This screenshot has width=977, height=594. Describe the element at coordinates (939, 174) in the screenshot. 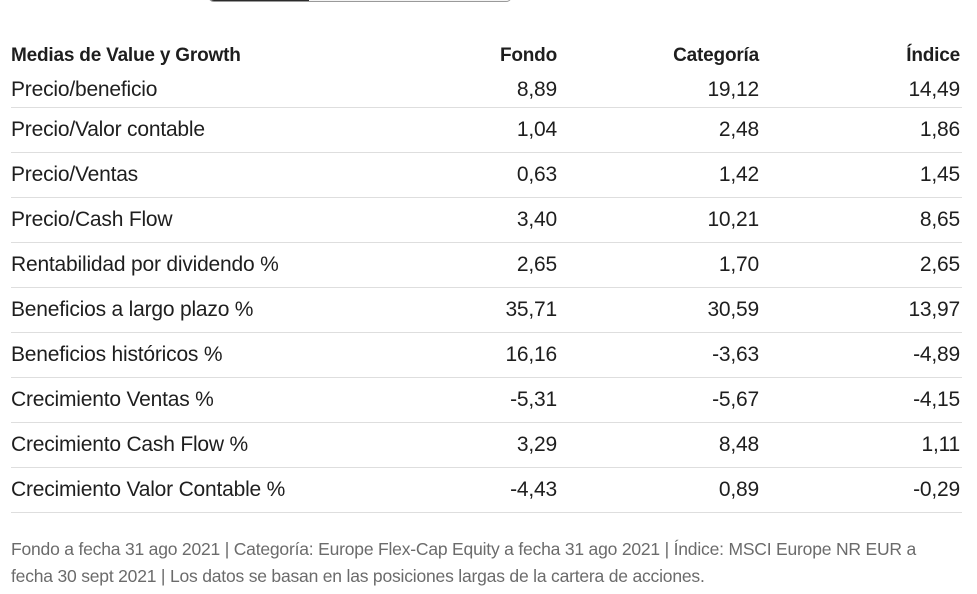

I see `cell-indice: 1,45` at that location.